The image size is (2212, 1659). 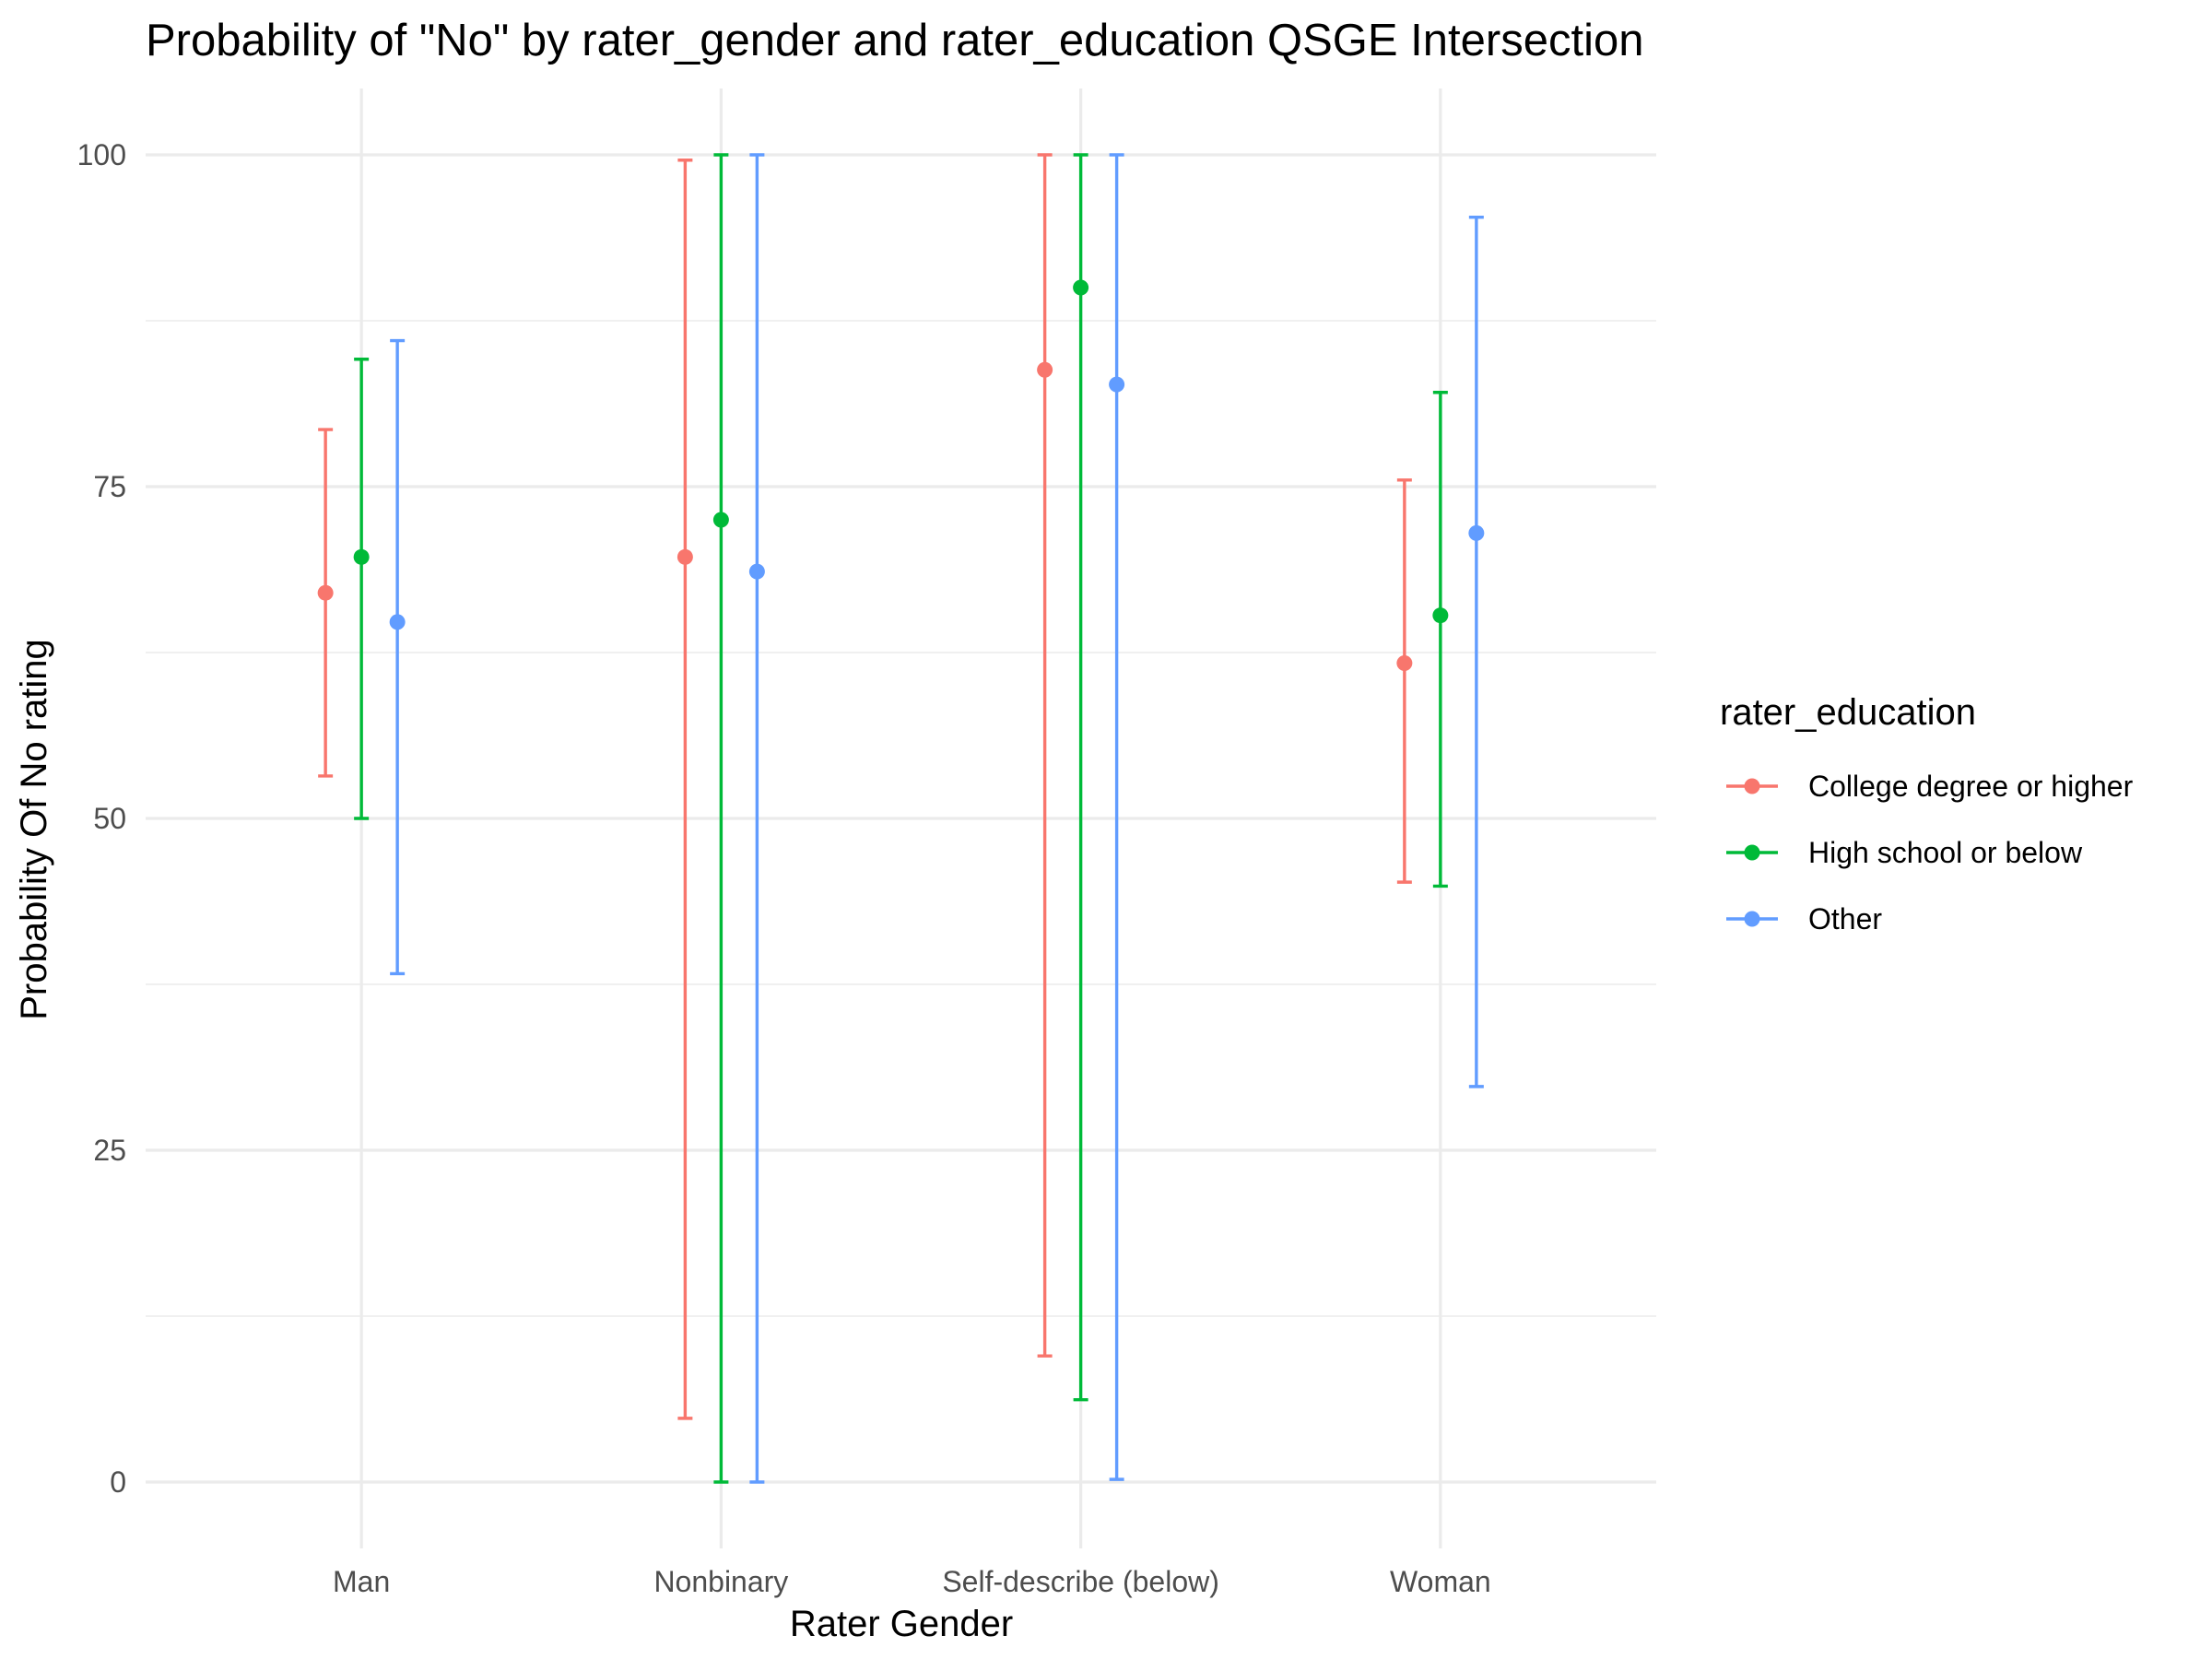 I want to click on y-tick-label: 0, so click(x=118, y=1482).